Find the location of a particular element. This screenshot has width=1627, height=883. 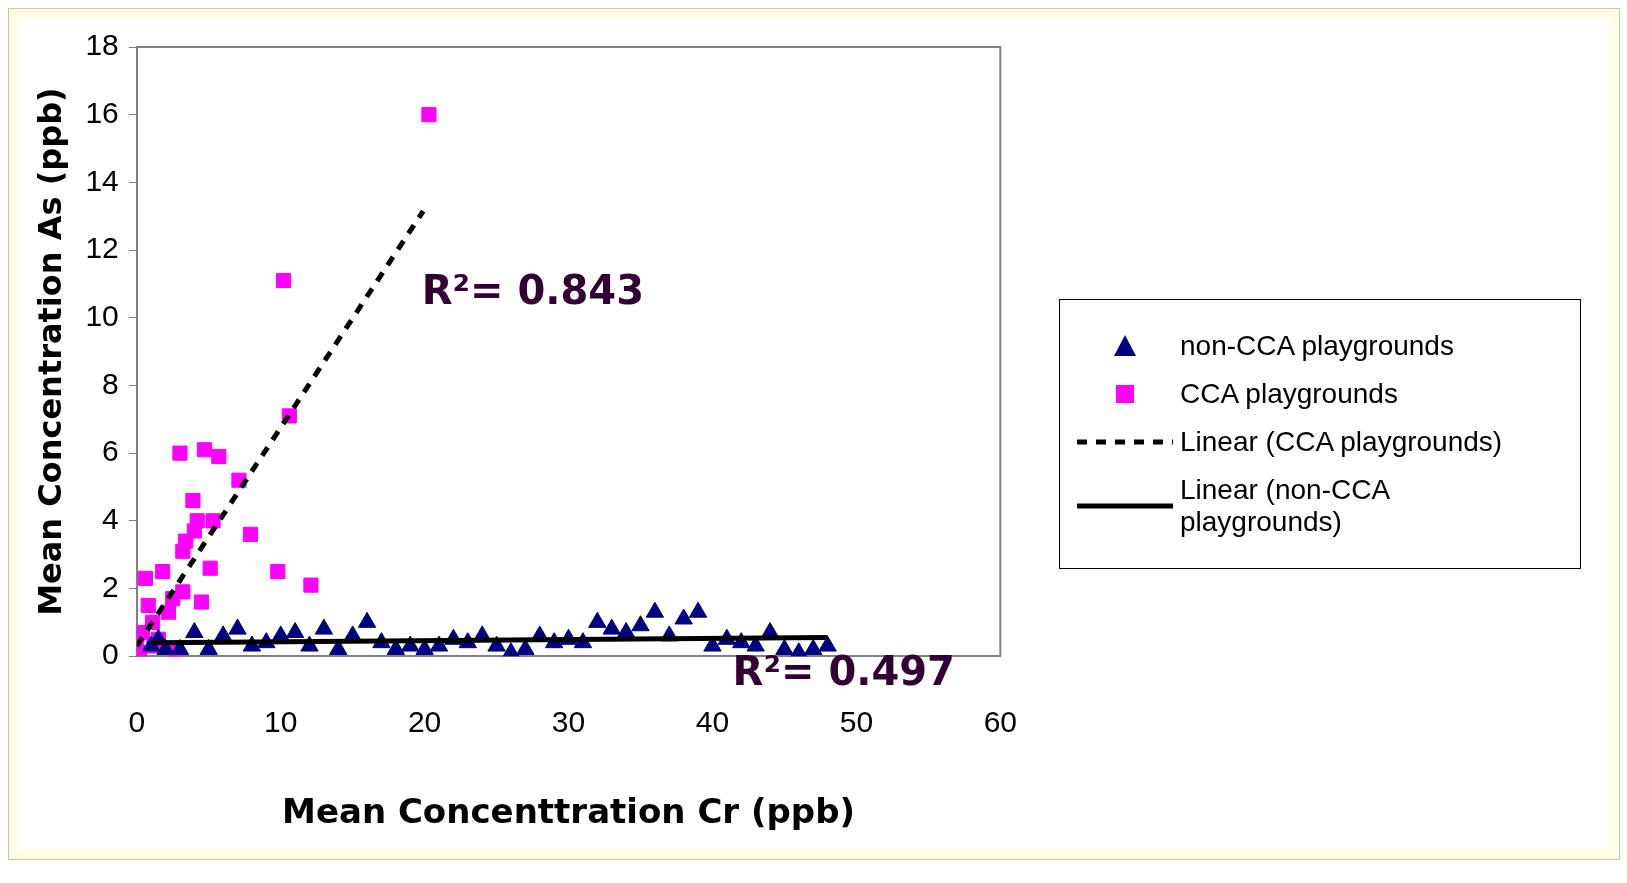

y-axis-title: Mean Concentration As (ppb) is located at coordinates (49, 351).